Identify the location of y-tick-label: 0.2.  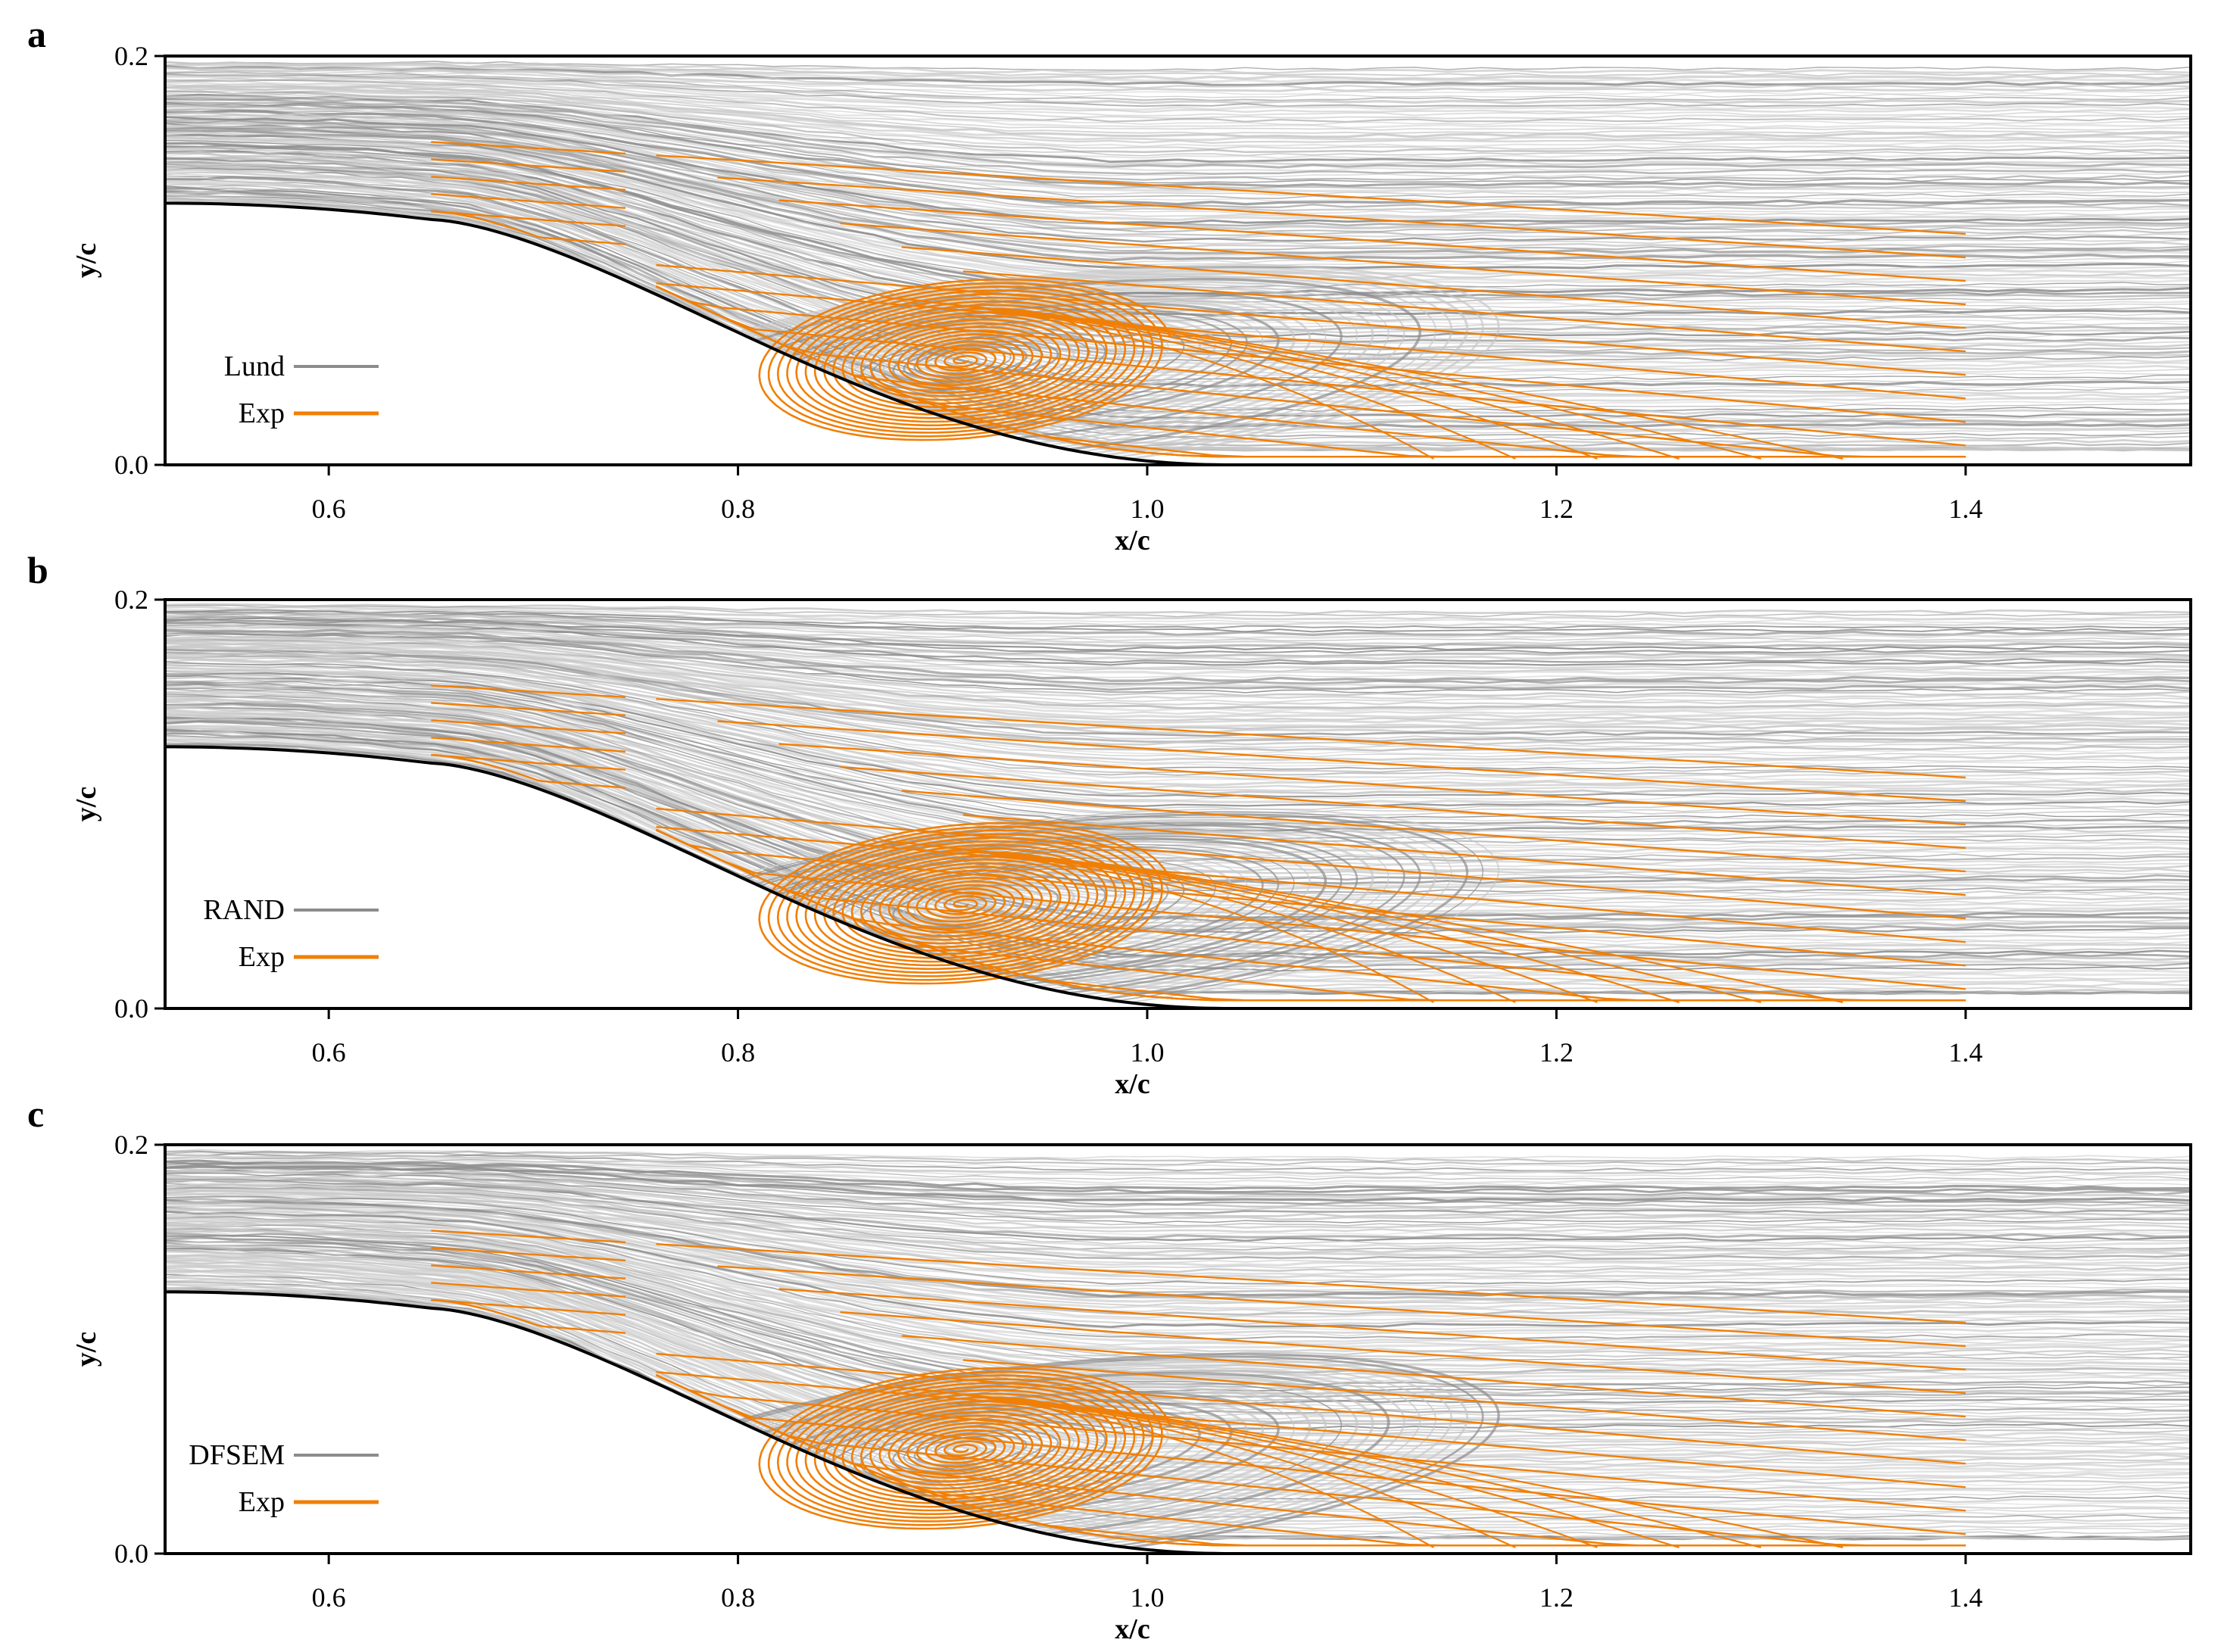
(131, 599).